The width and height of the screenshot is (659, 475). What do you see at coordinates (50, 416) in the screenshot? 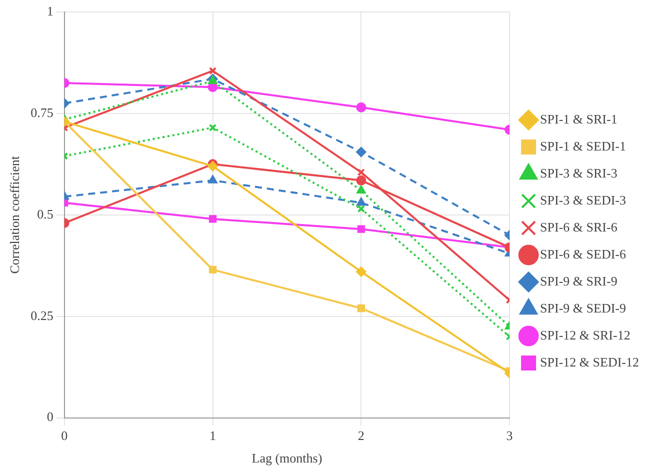
I see `y-tick-label: 0` at bounding box center [50, 416].